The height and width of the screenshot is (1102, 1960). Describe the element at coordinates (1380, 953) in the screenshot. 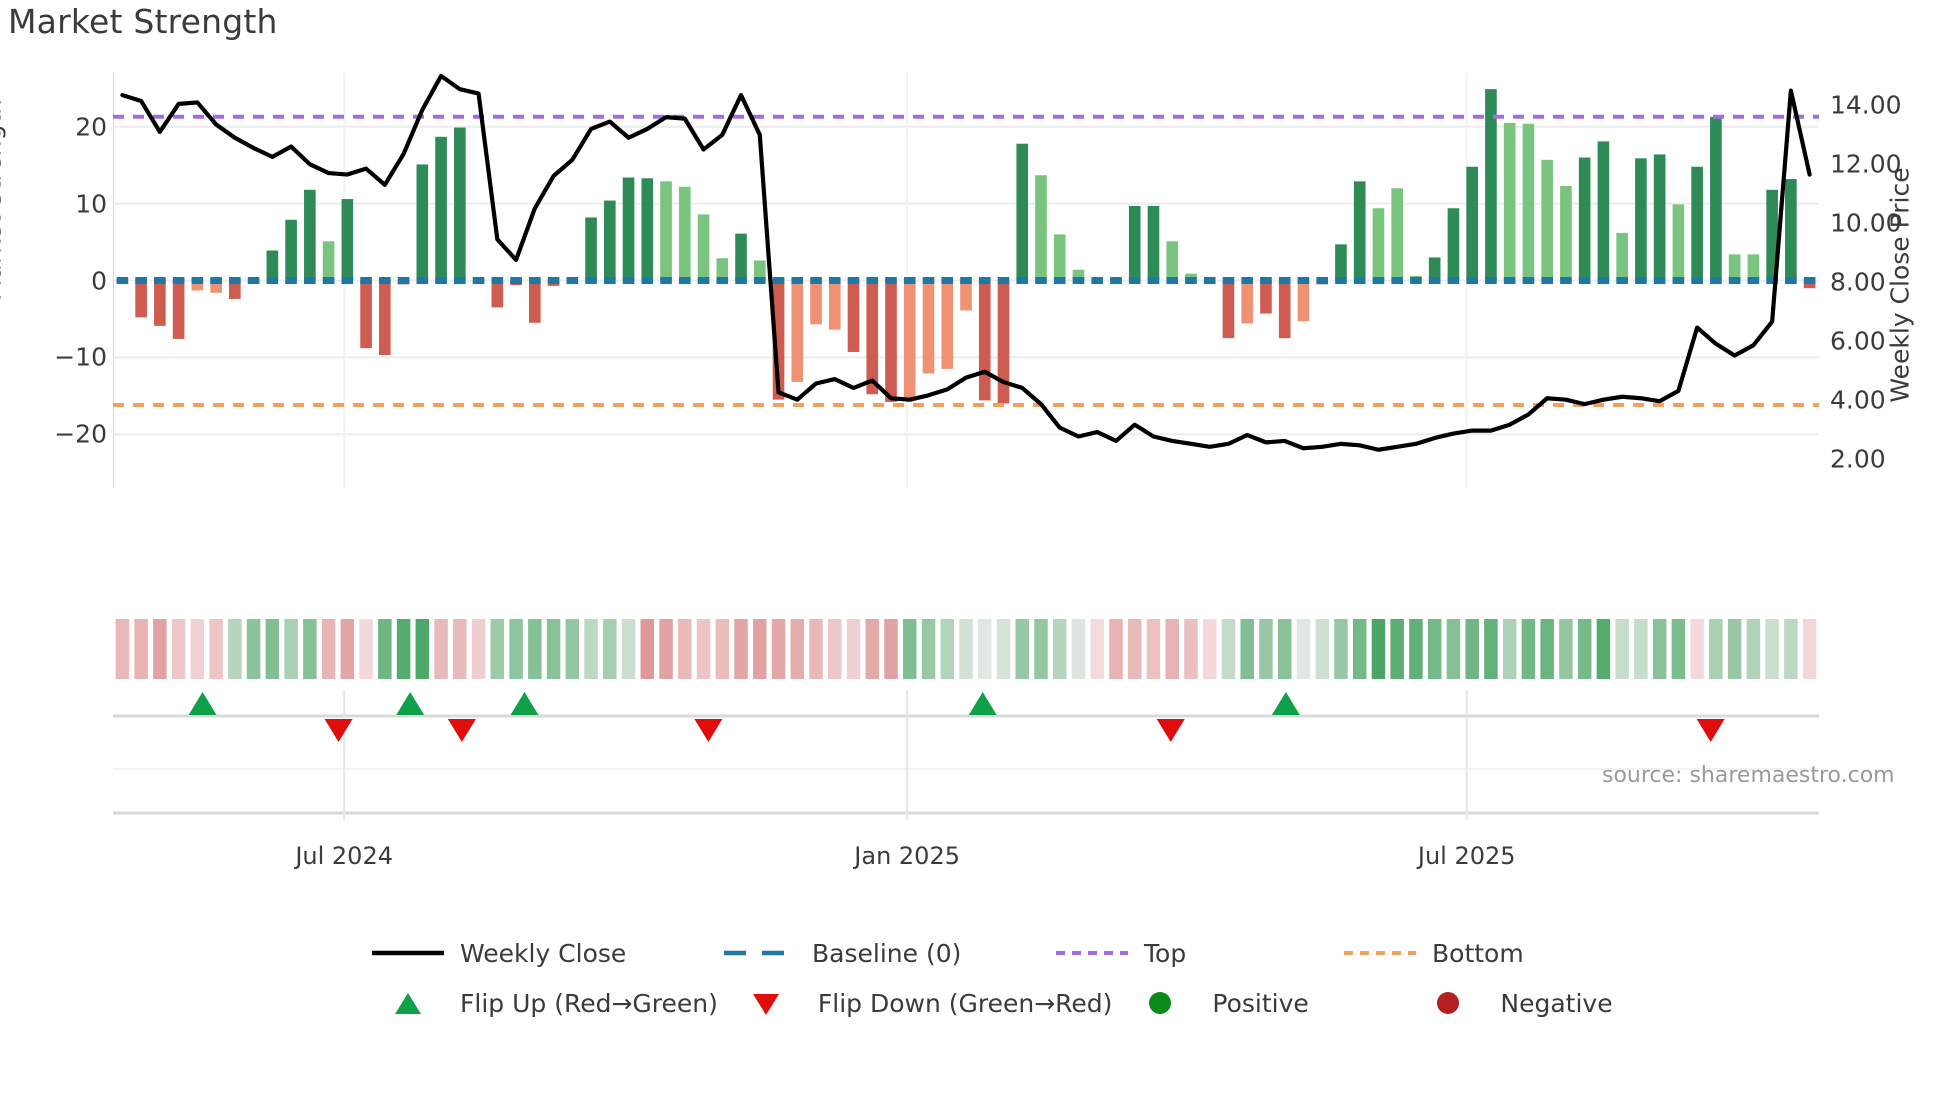

I see `line-dotted-orange-icon` at that location.